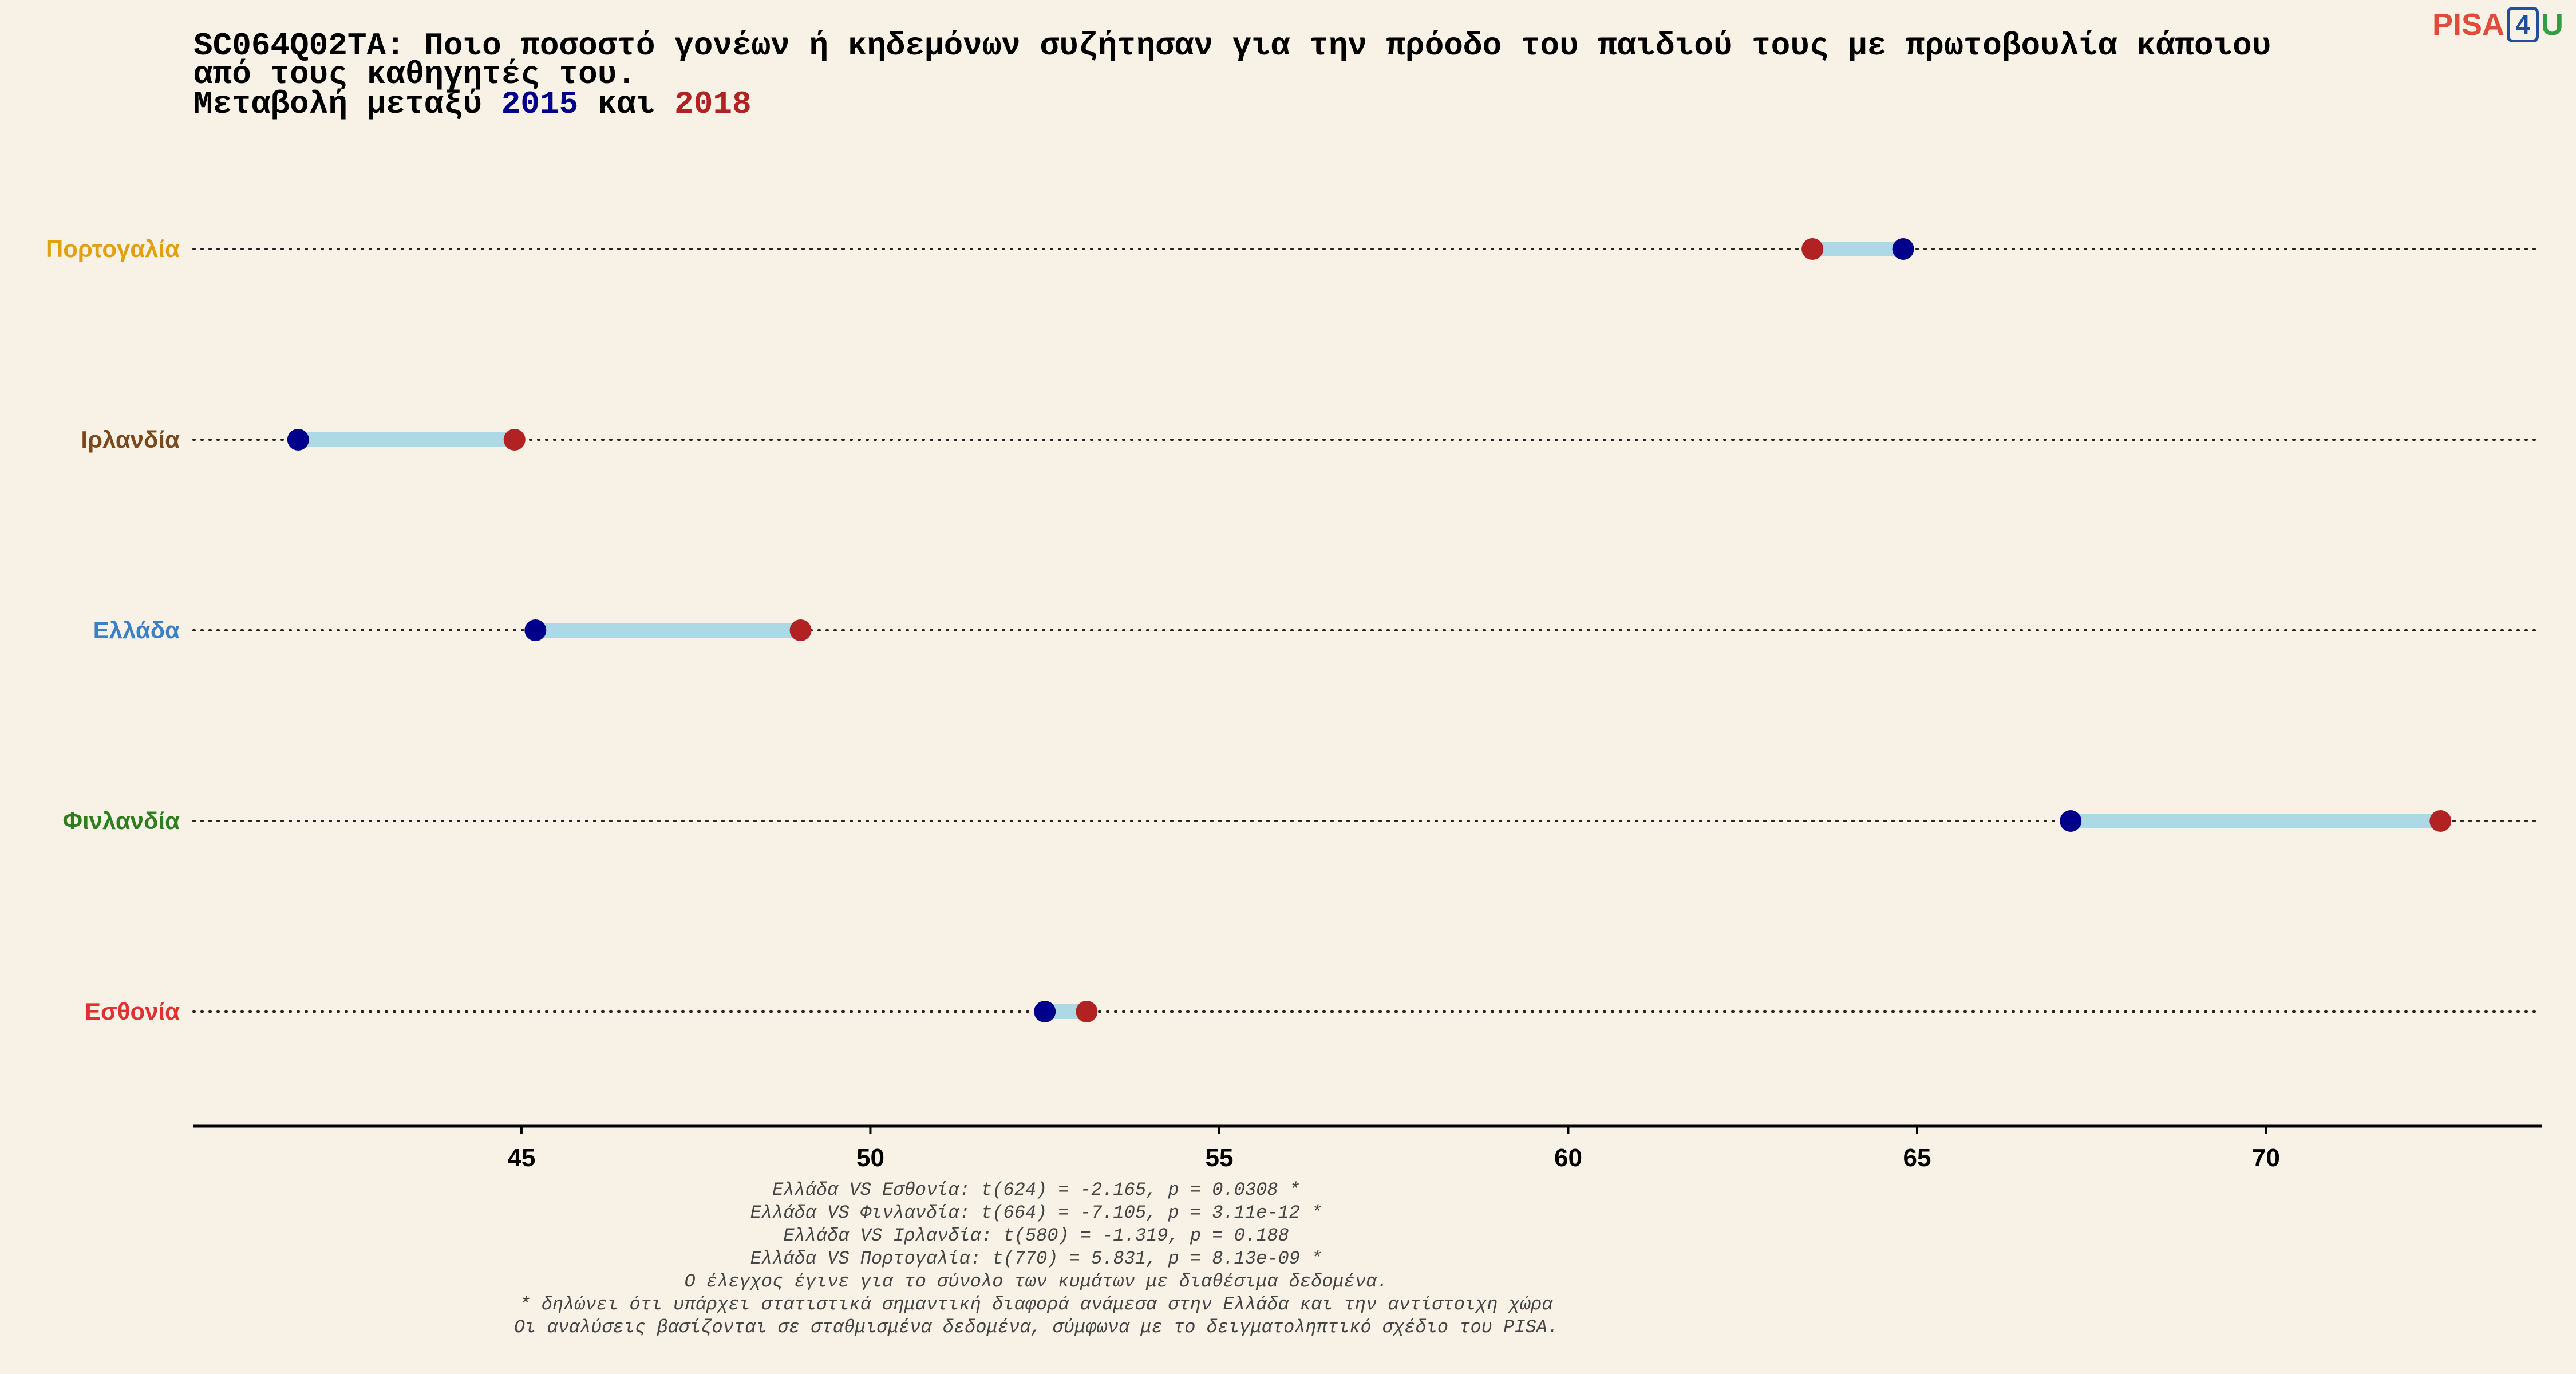 The width and height of the screenshot is (2576, 1374). I want to click on title-line-3-prefix: Μεταβολή μεταξύ, so click(347, 104).